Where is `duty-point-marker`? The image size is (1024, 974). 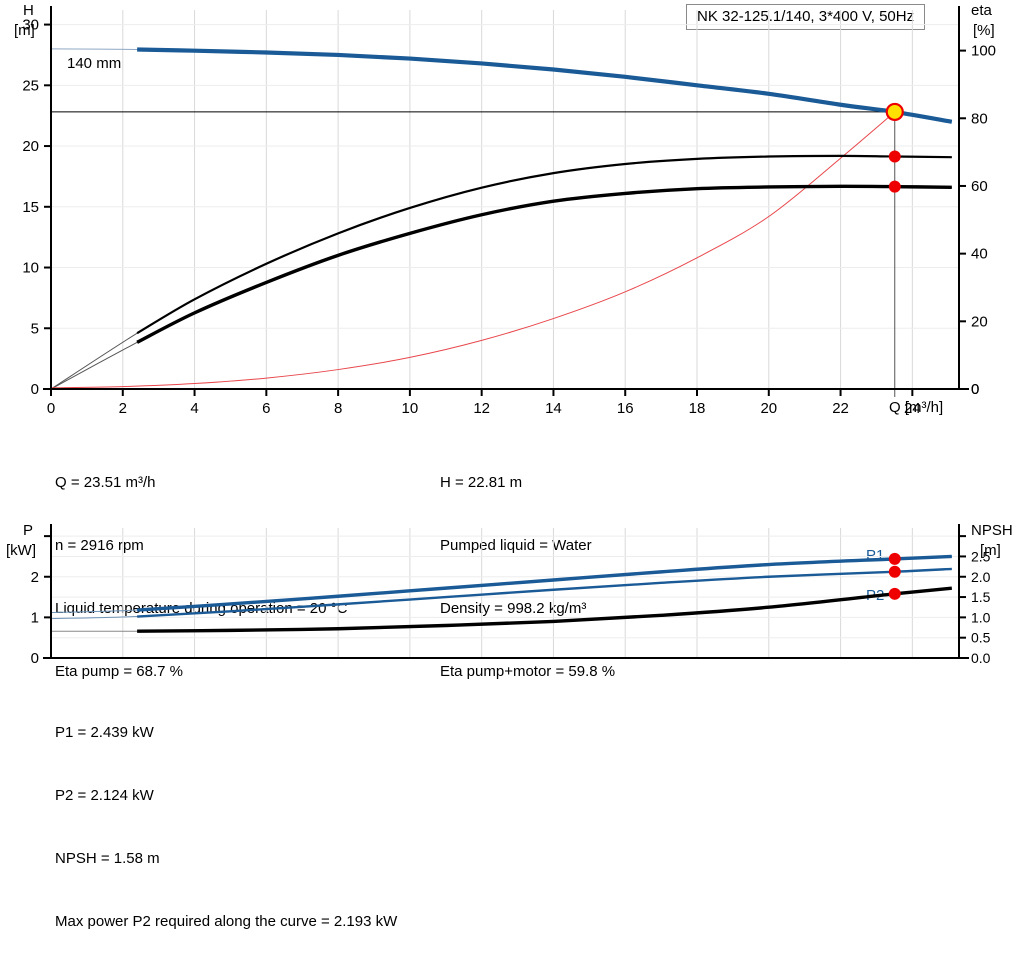
duty-point-marker is located at coordinates (894, 112).